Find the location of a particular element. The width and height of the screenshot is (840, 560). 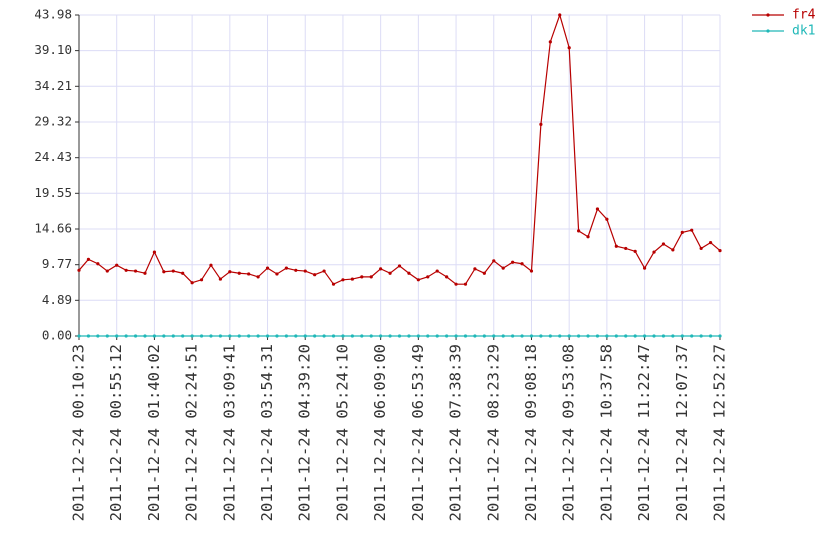

y-tick-label: 34.21 is located at coordinates (53, 85).